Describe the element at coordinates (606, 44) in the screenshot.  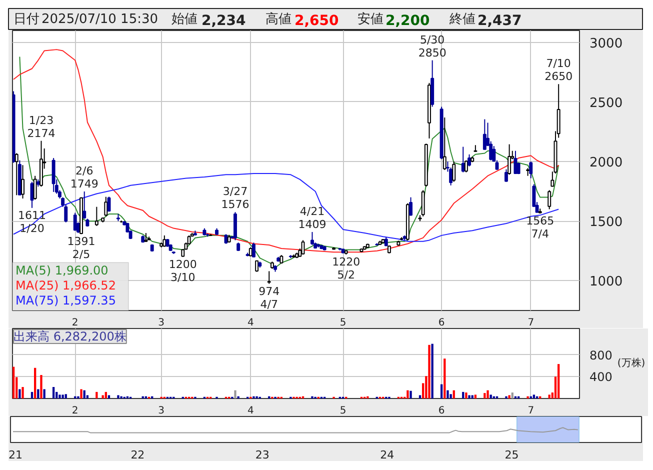
I see `y-tick-label: 3000` at that location.